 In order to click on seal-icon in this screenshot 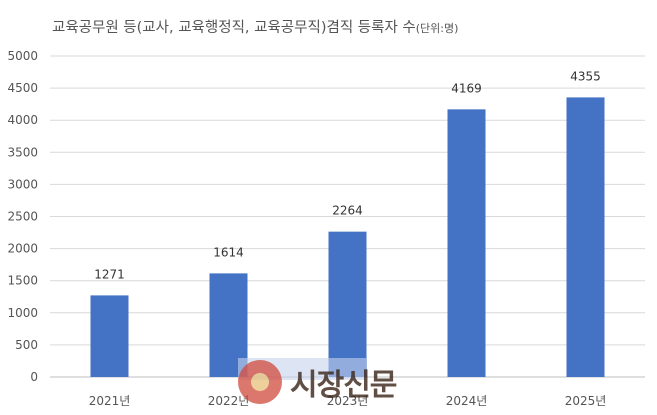, I will do `click(260, 382)`.